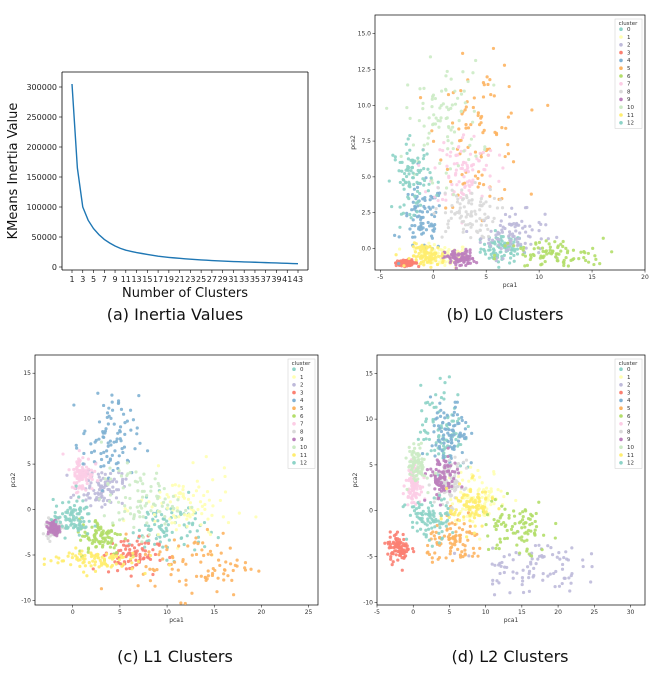  I want to click on x-tick-label-c: 5, so click(120, 612).